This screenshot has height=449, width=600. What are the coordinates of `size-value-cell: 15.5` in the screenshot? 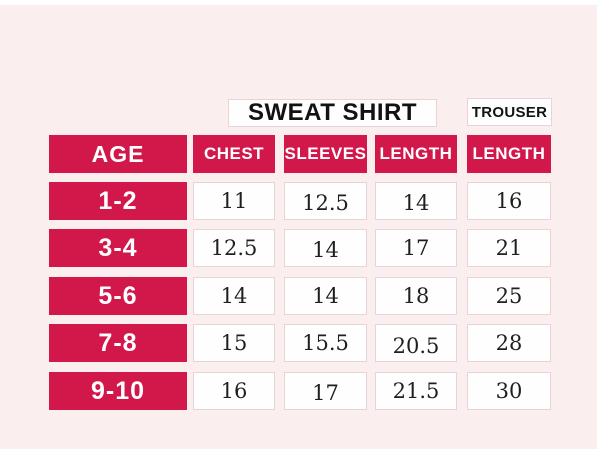 It's located at (325, 343).